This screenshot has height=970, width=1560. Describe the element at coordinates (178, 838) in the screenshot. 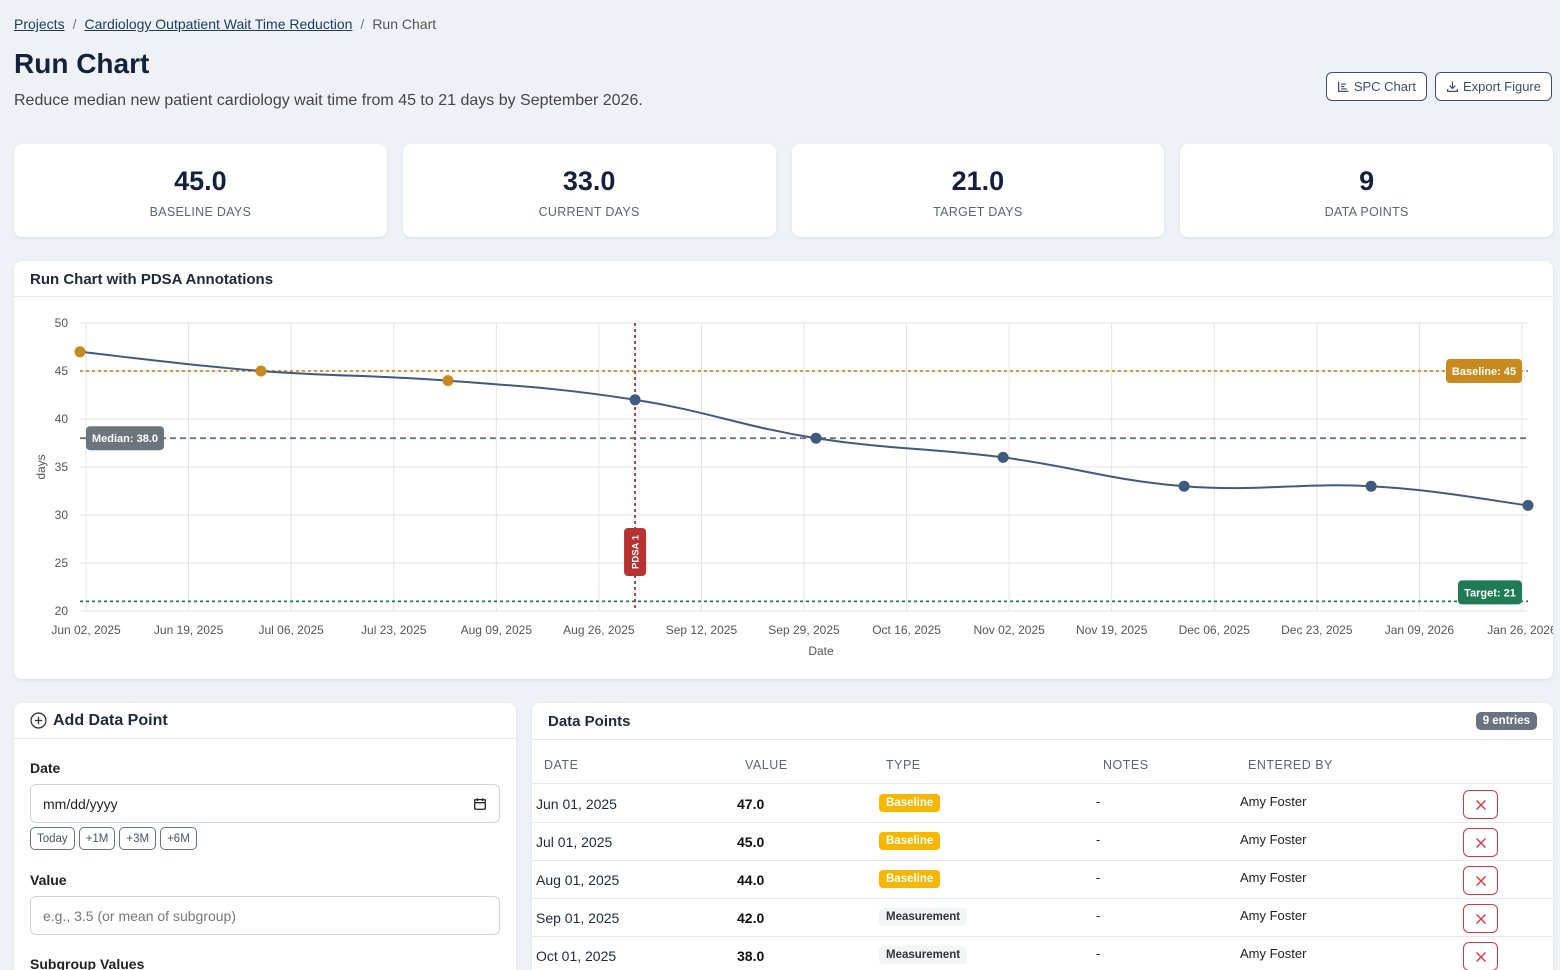

I see `date-plus-6m-button: +6M` at that location.